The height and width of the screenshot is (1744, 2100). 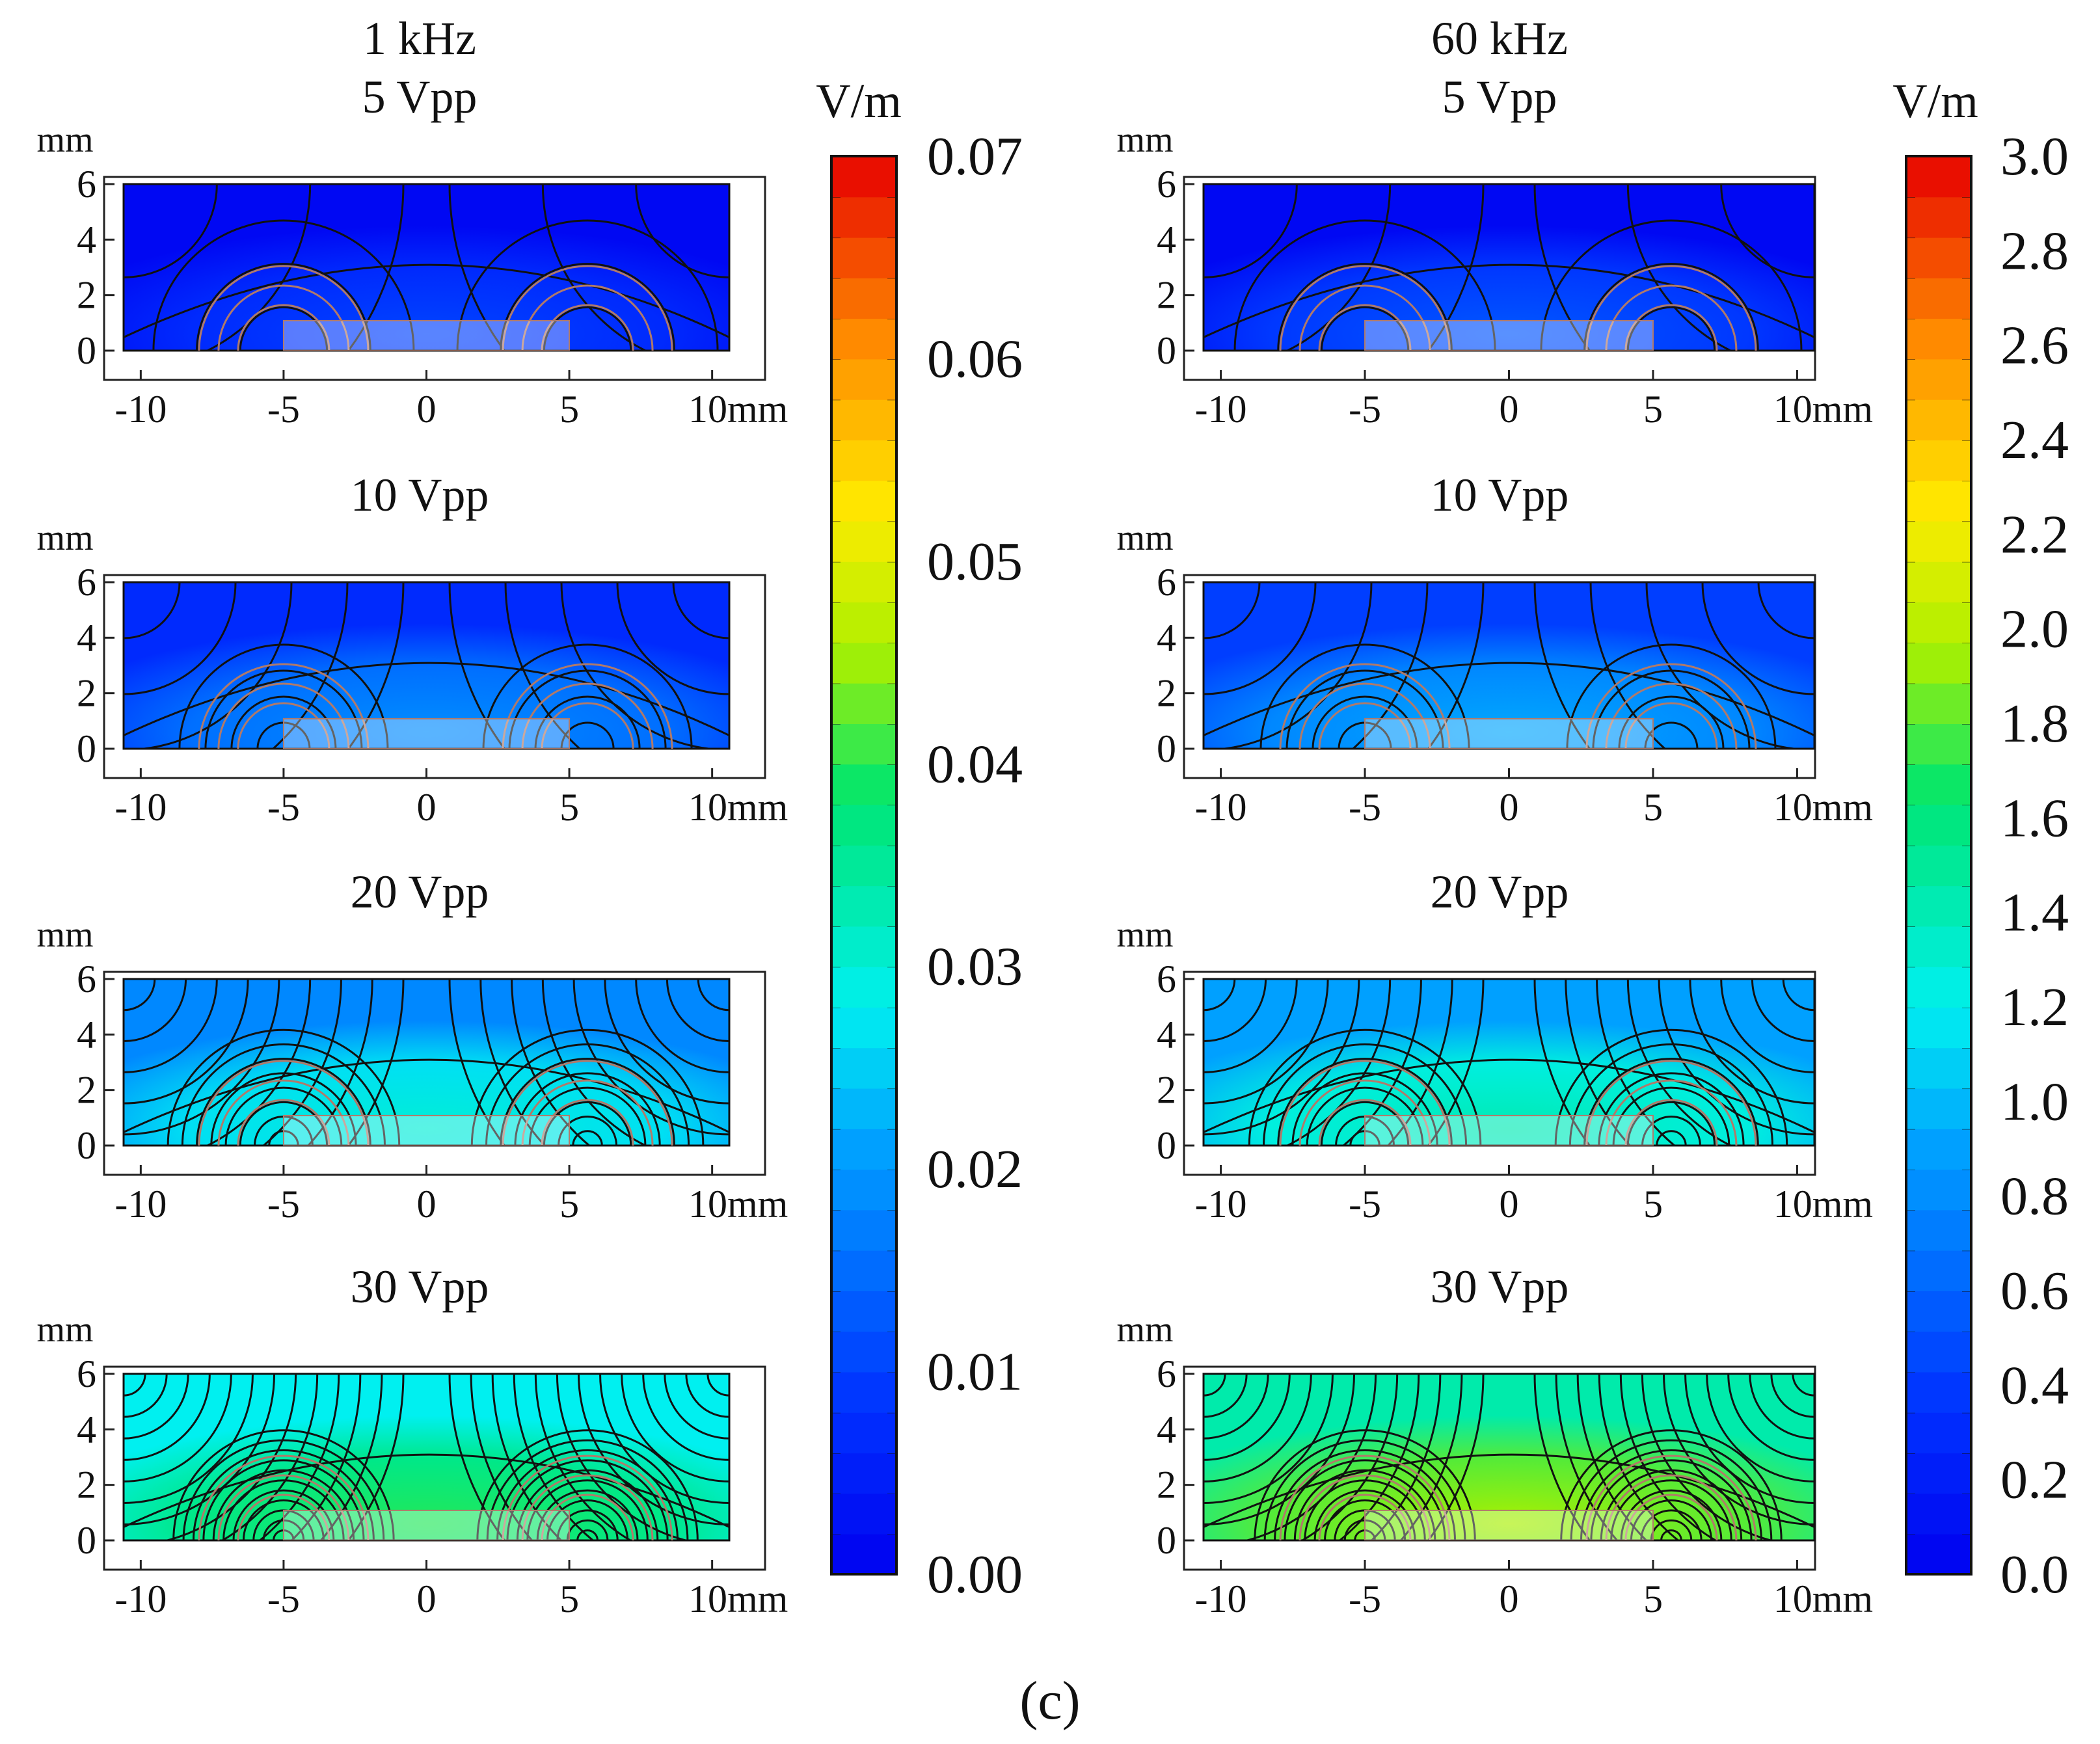 What do you see at coordinates (86, 582) in the screenshot?
I see `y-tick-label: 6` at bounding box center [86, 582].